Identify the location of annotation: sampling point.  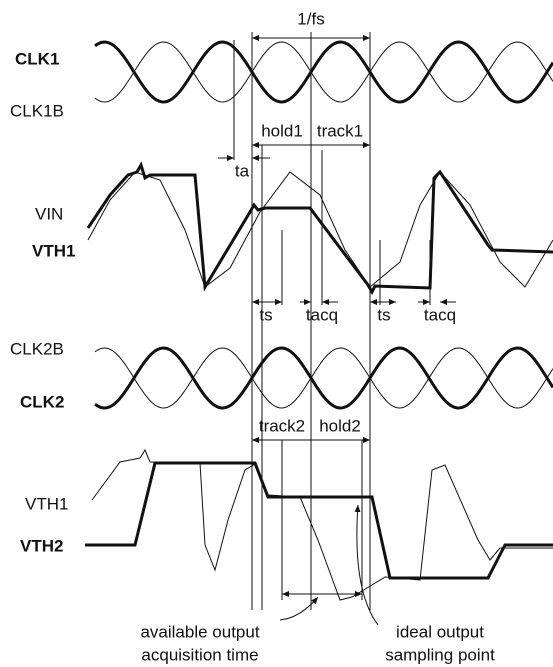
(440, 654).